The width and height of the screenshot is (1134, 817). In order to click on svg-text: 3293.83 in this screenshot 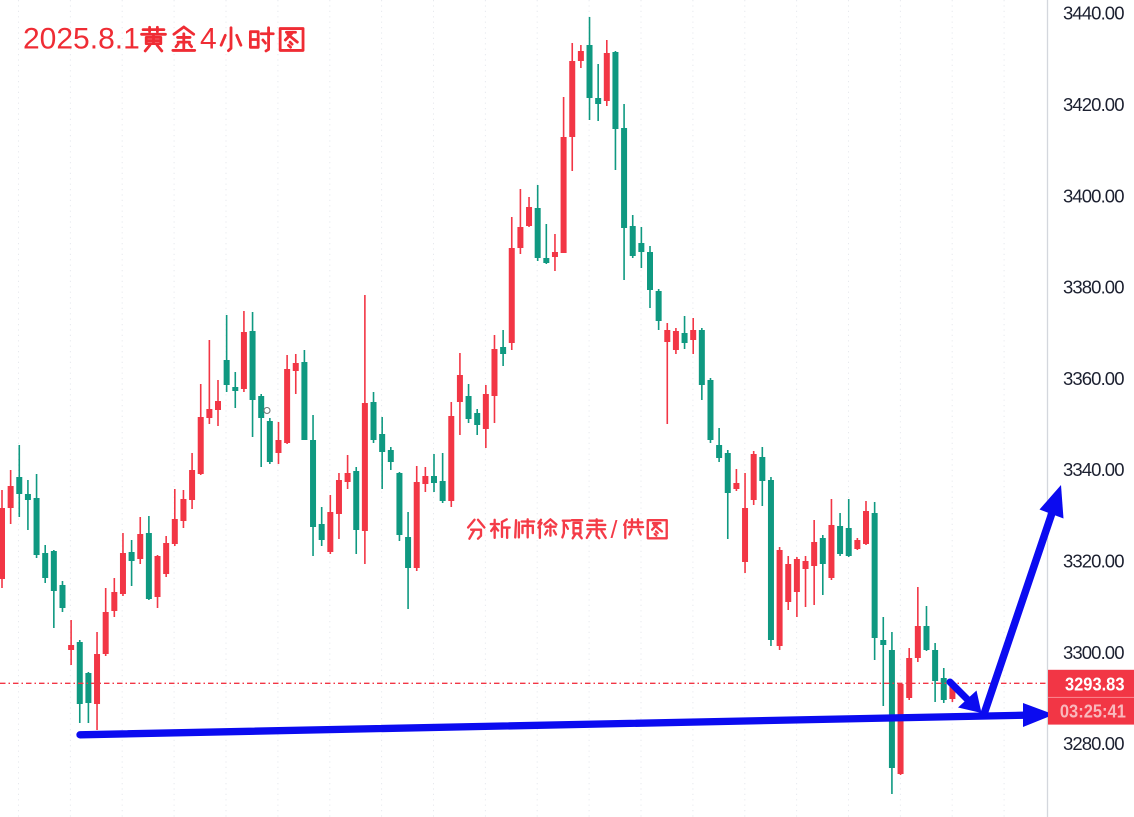, I will do `click(1095, 684)`.